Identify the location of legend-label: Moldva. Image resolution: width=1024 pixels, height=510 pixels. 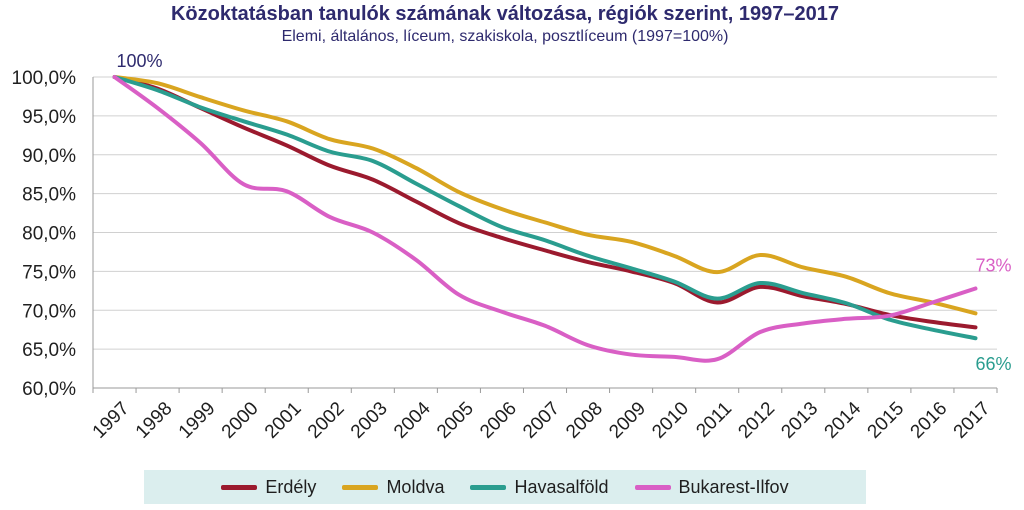
(415, 486).